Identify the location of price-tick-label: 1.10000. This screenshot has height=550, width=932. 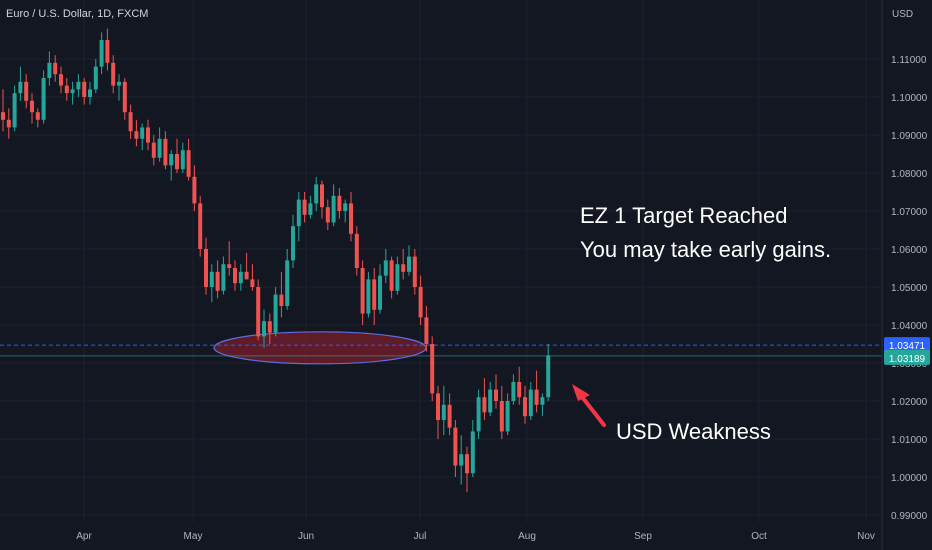
(909, 98).